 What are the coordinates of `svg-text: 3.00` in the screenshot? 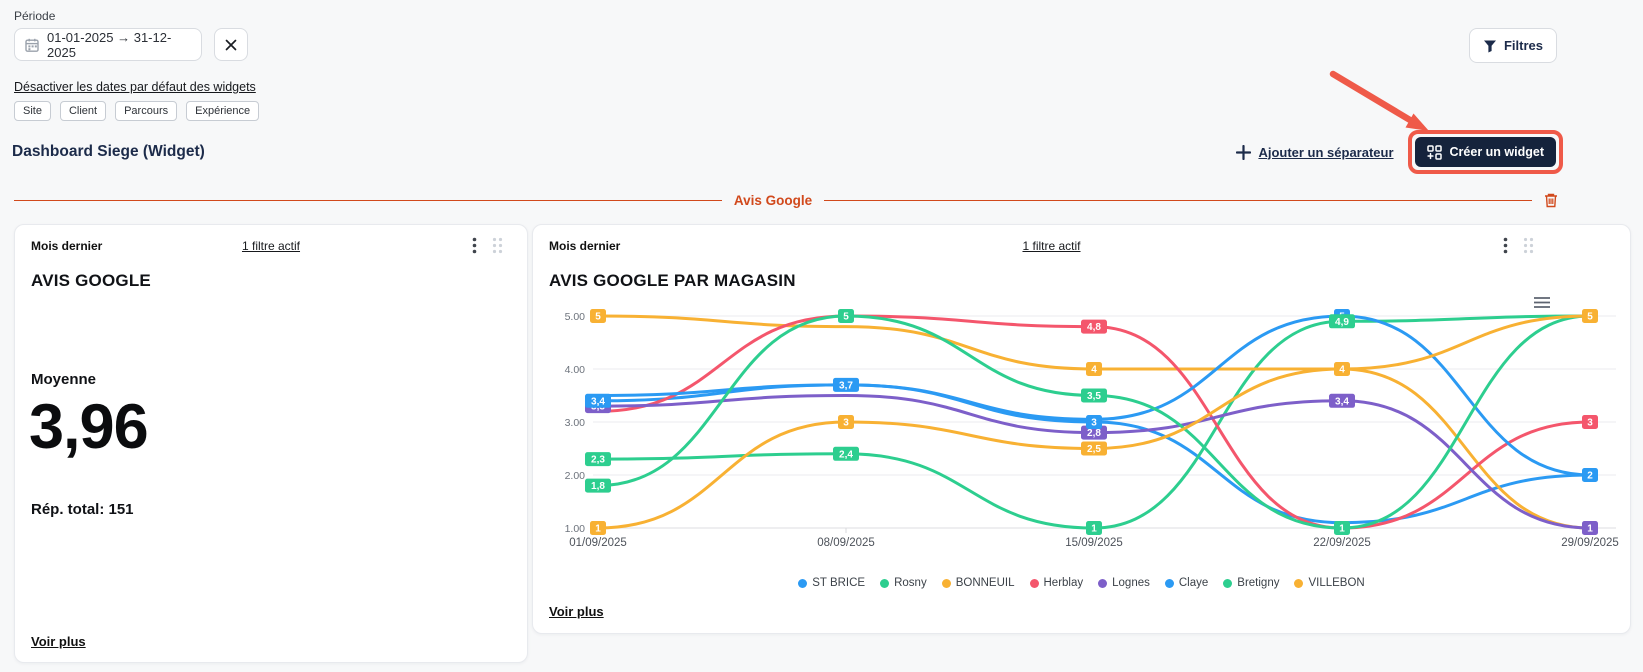 It's located at (575, 423).